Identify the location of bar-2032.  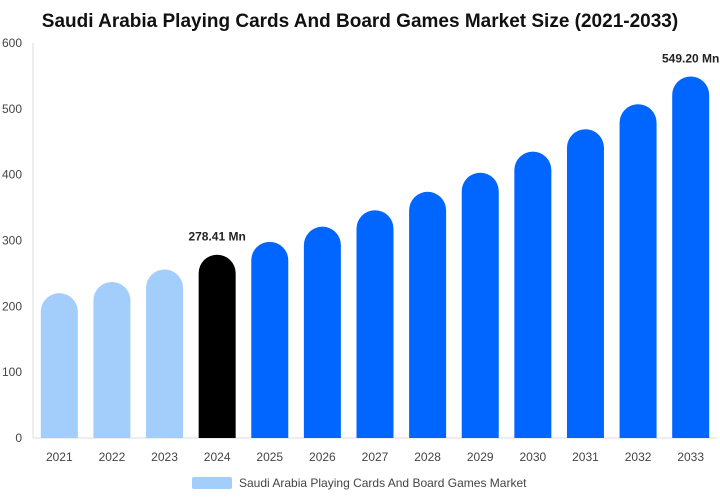
(638, 271).